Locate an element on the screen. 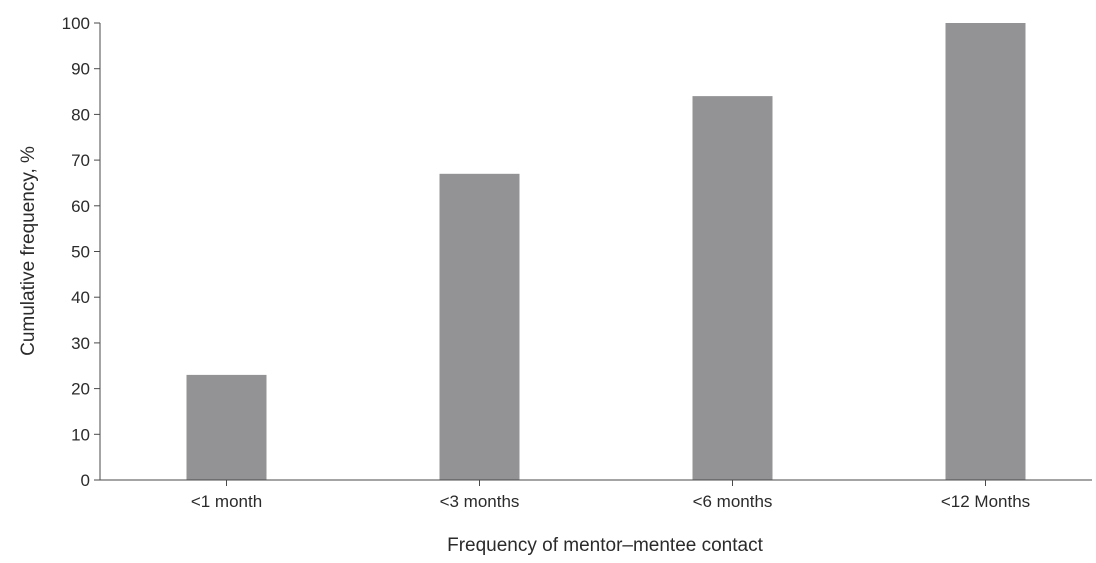  x-ticks-group: <1 month <3 months <6 months <12 Months is located at coordinates (610, 495).